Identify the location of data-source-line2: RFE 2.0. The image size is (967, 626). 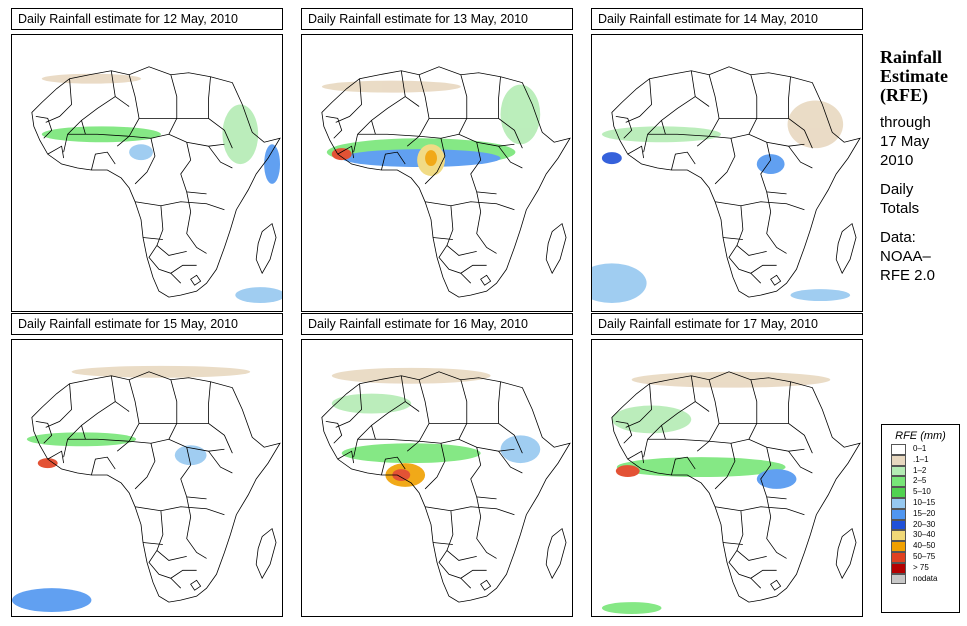
(908, 275).